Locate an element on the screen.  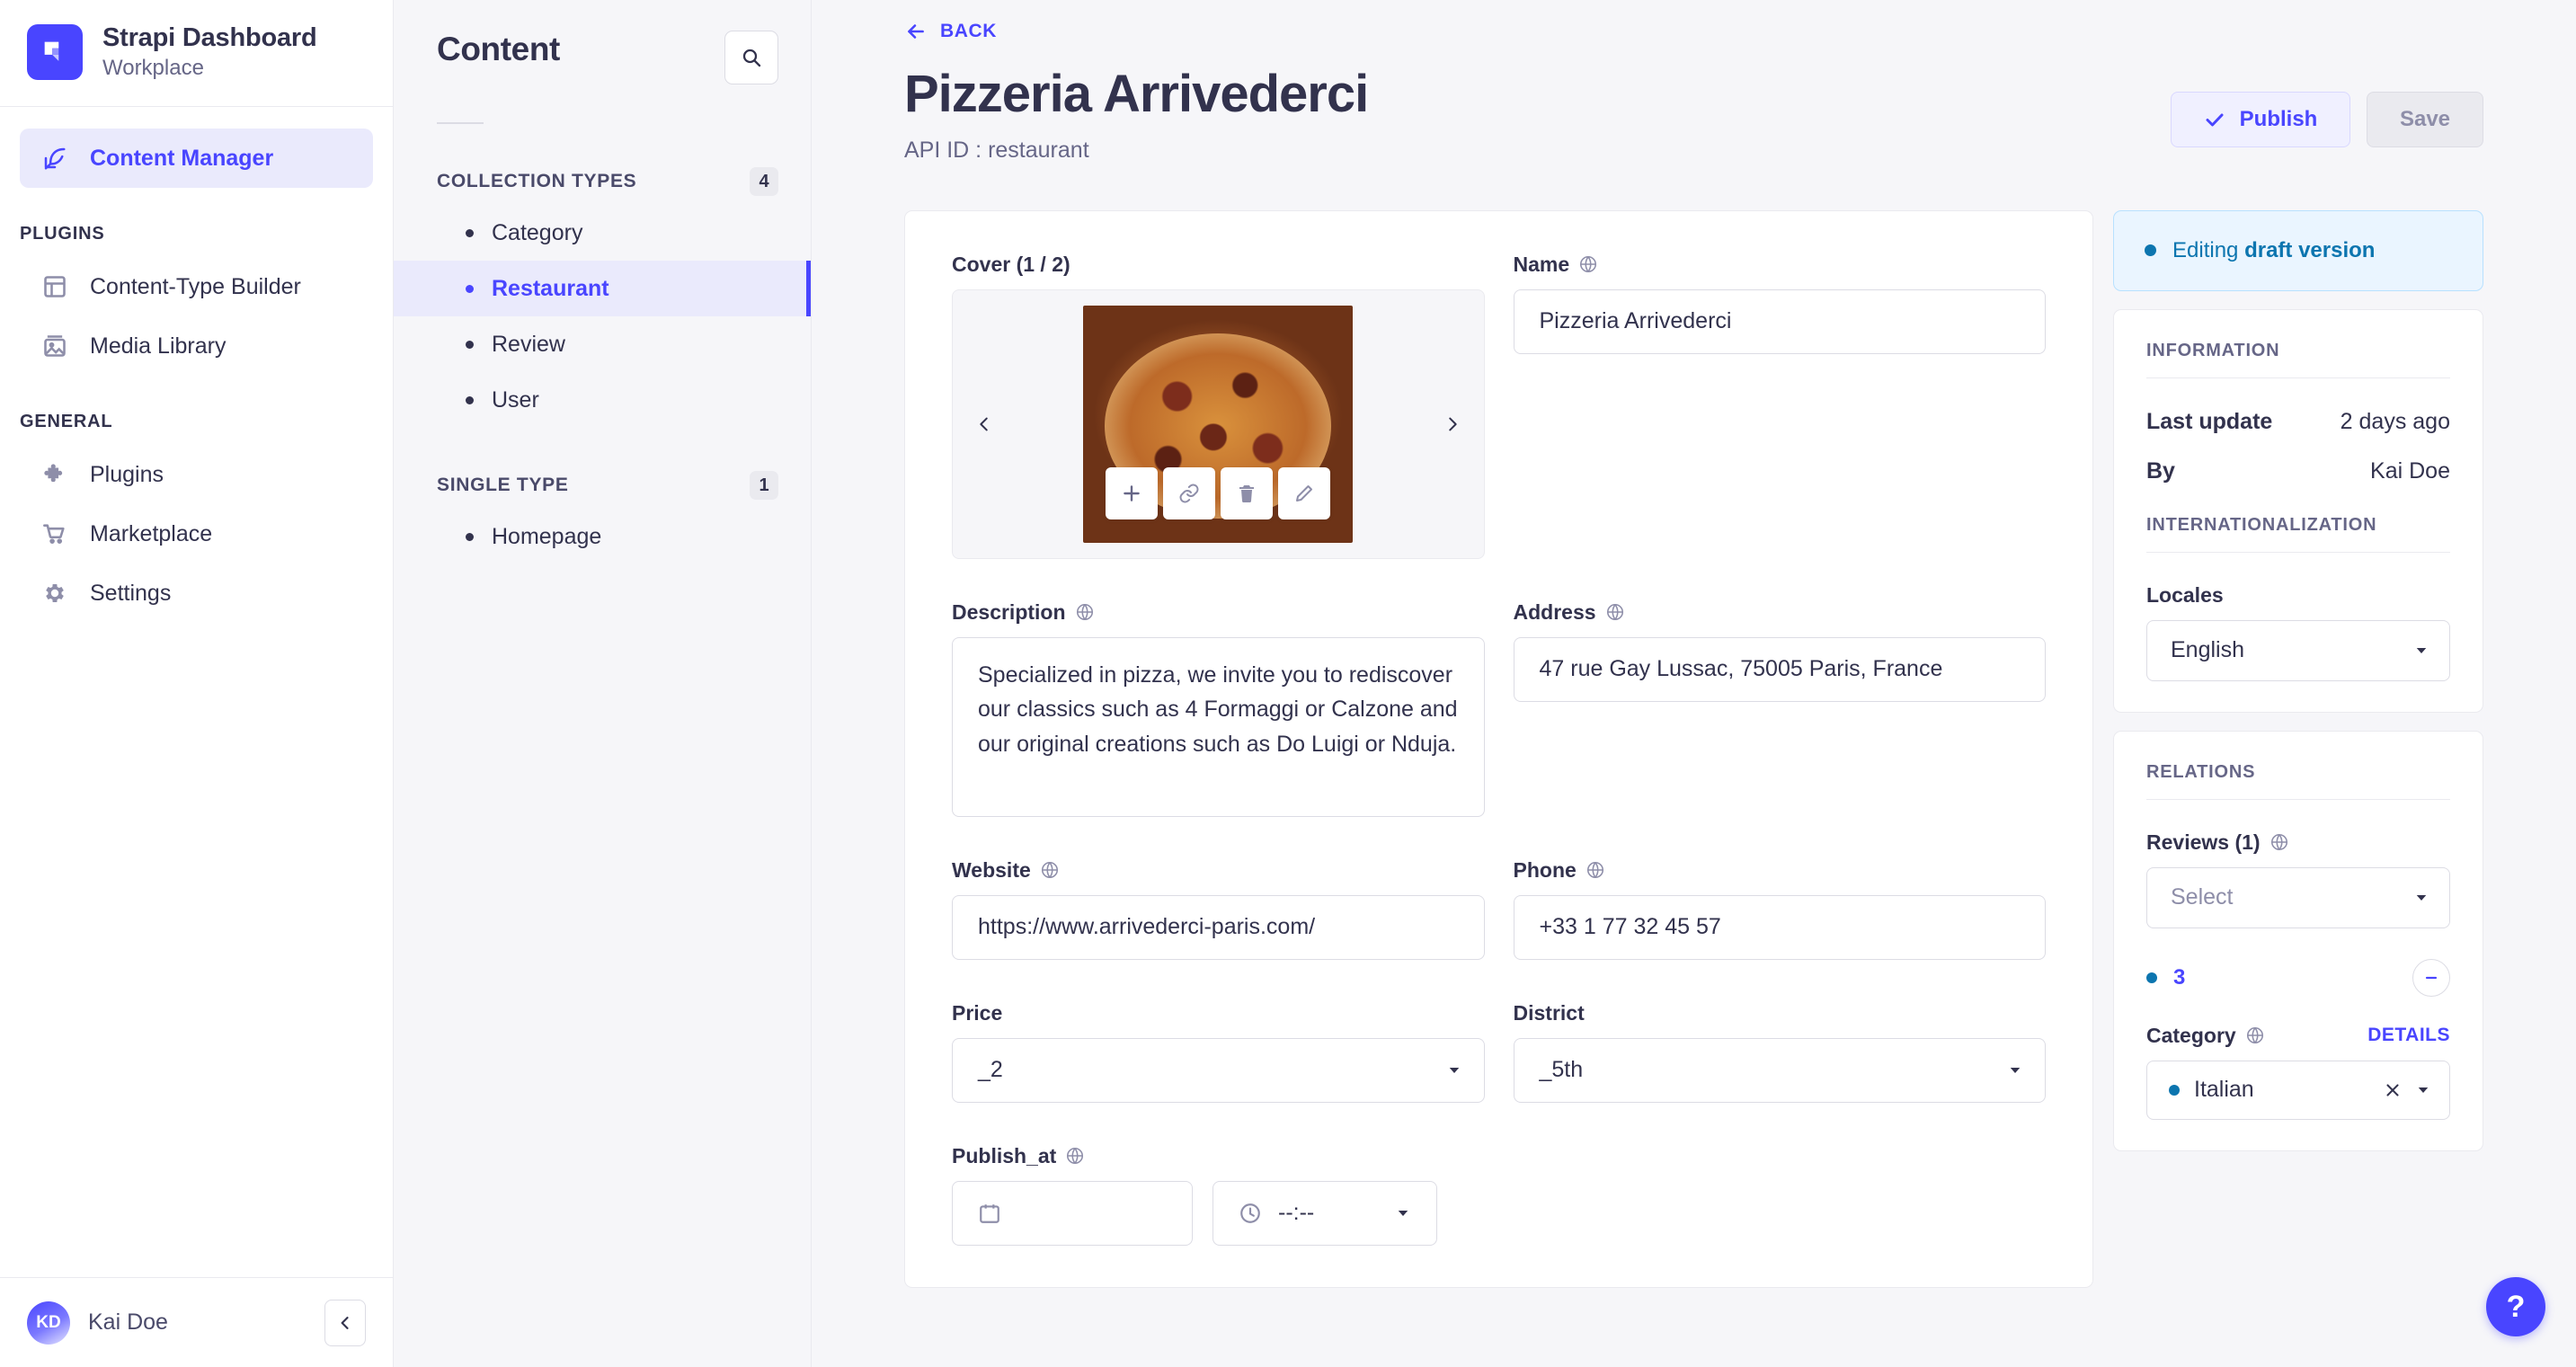
name-label-text: Name is located at coordinates (1541, 264).